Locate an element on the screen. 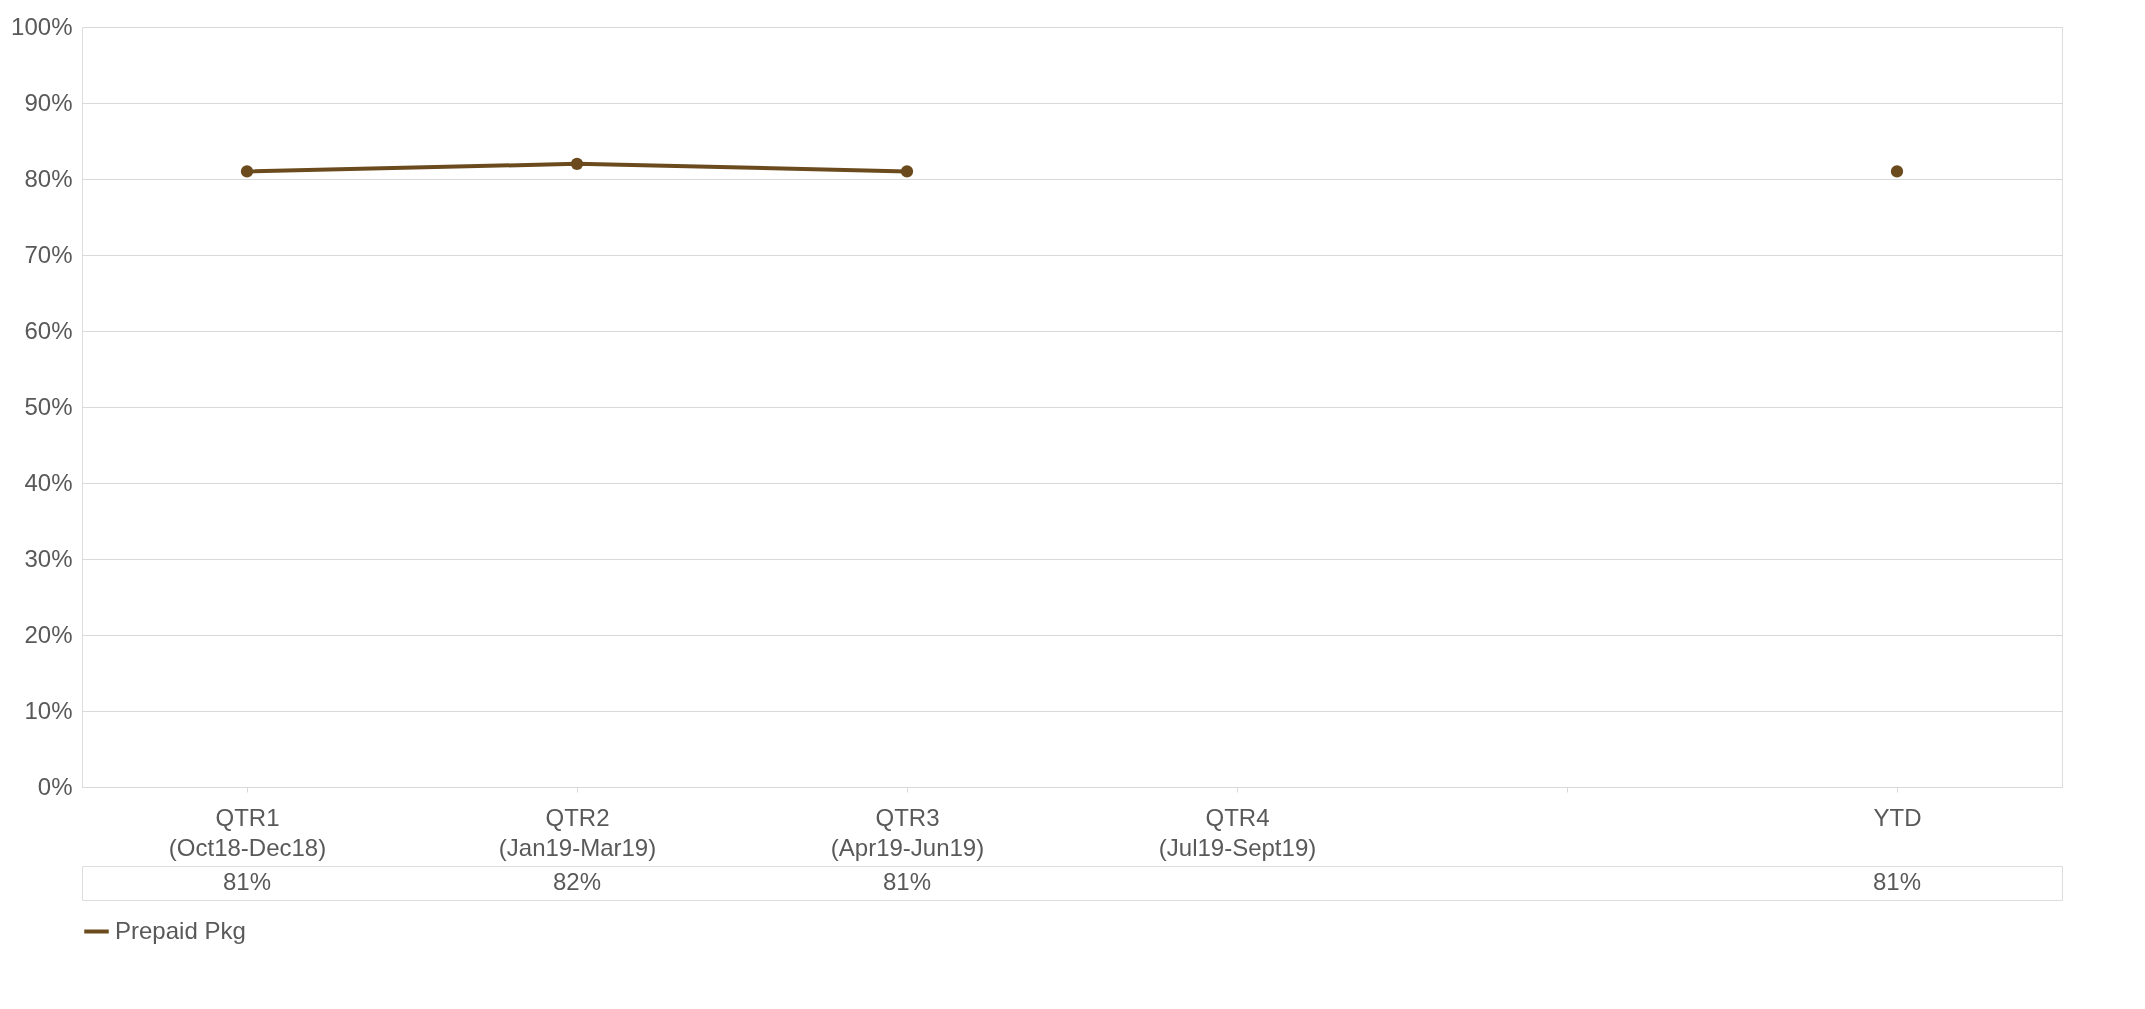 This screenshot has height=1009, width=2145. y-tick-label: 0% is located at coordinates (55, 786).